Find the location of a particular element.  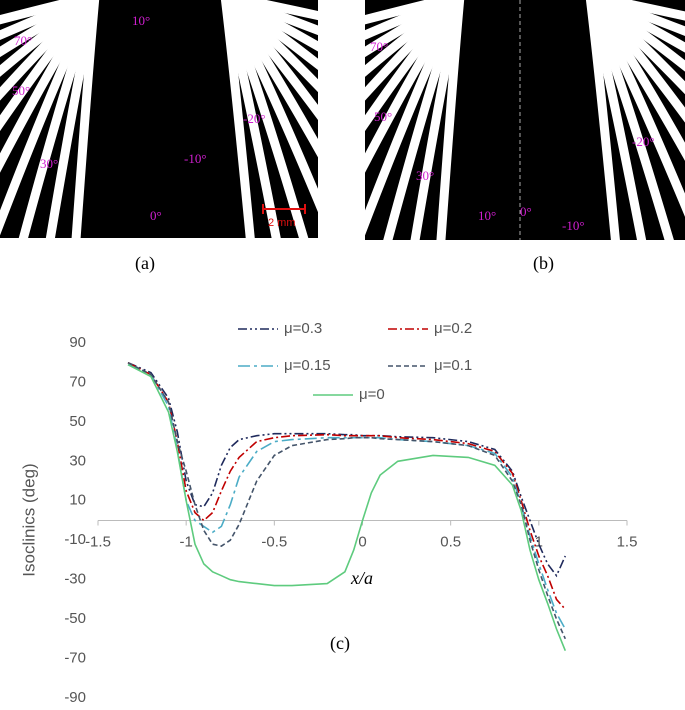

x-tick-label: 0 is located at coordinates (362, 541).